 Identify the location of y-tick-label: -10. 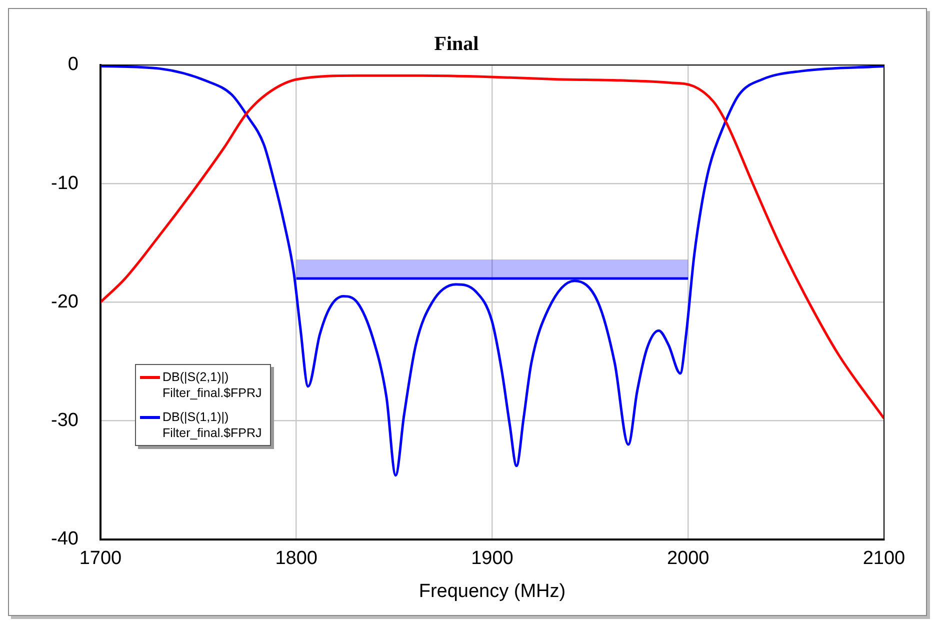
(64, 183).